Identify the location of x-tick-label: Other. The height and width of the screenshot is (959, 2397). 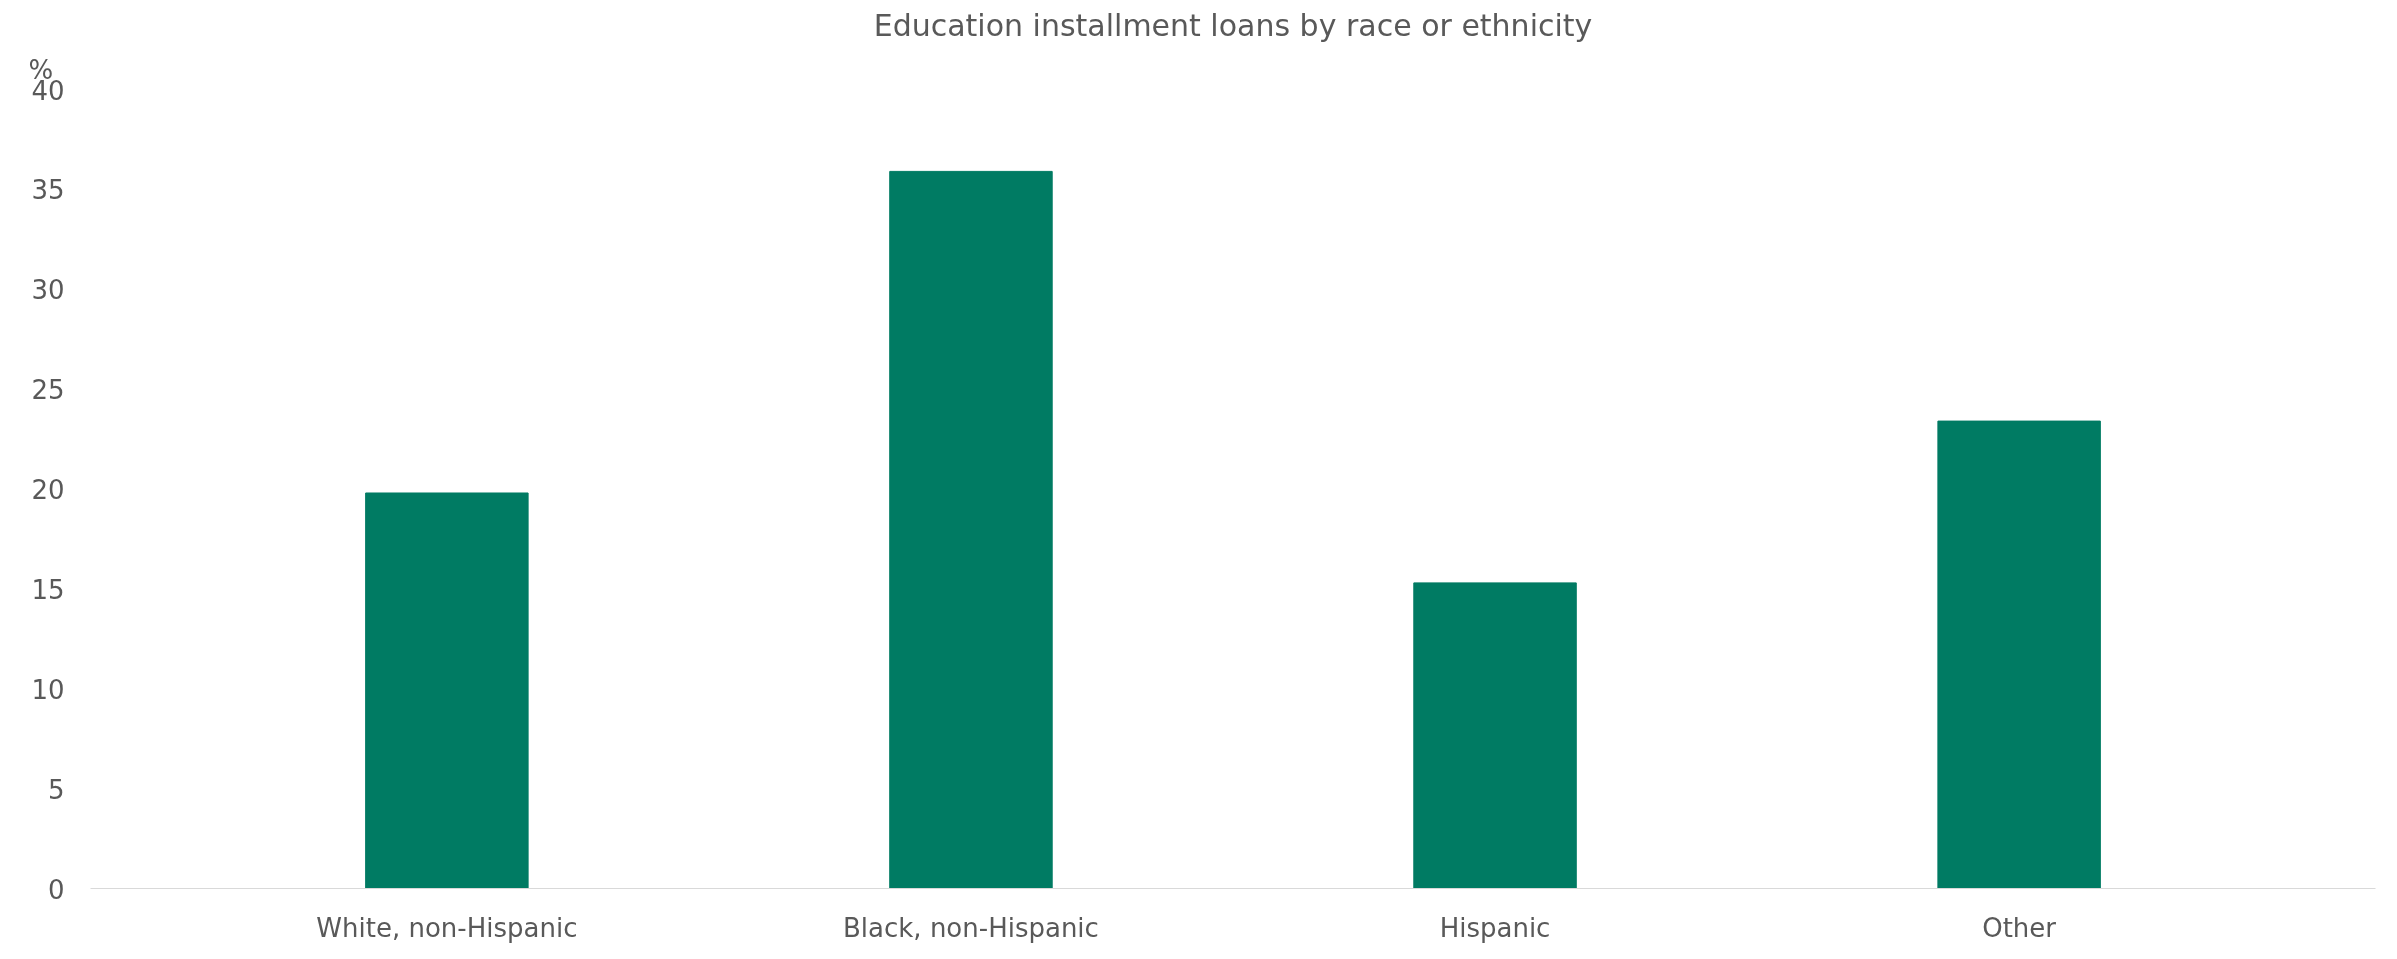
(2019, 927).